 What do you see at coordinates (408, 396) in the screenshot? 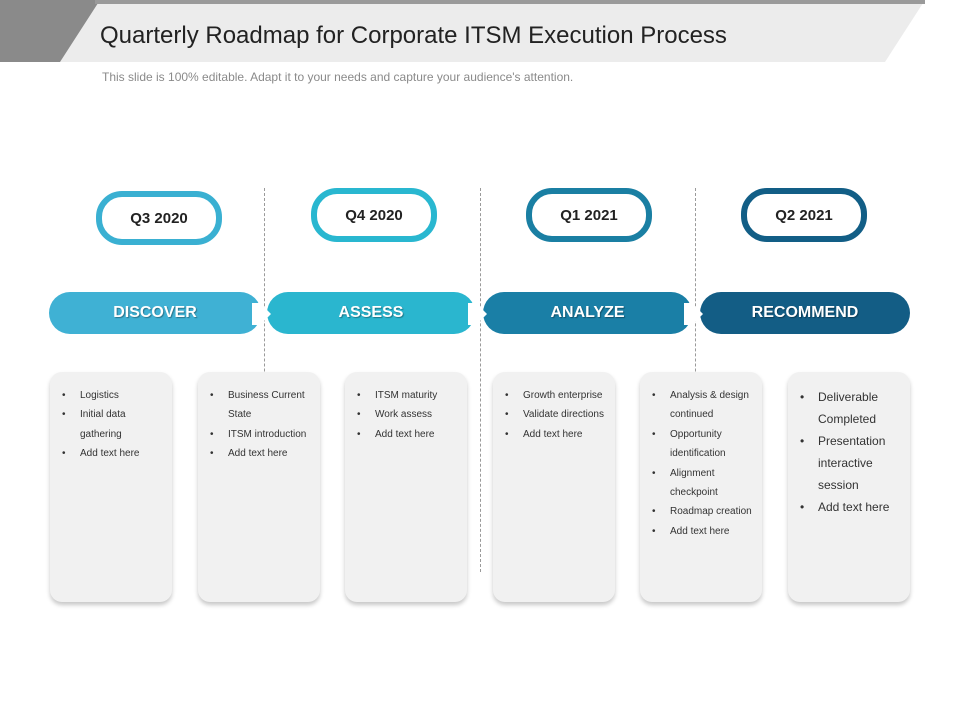
I see `task-item: ITSM maturity` at bounding box center [408, 396].